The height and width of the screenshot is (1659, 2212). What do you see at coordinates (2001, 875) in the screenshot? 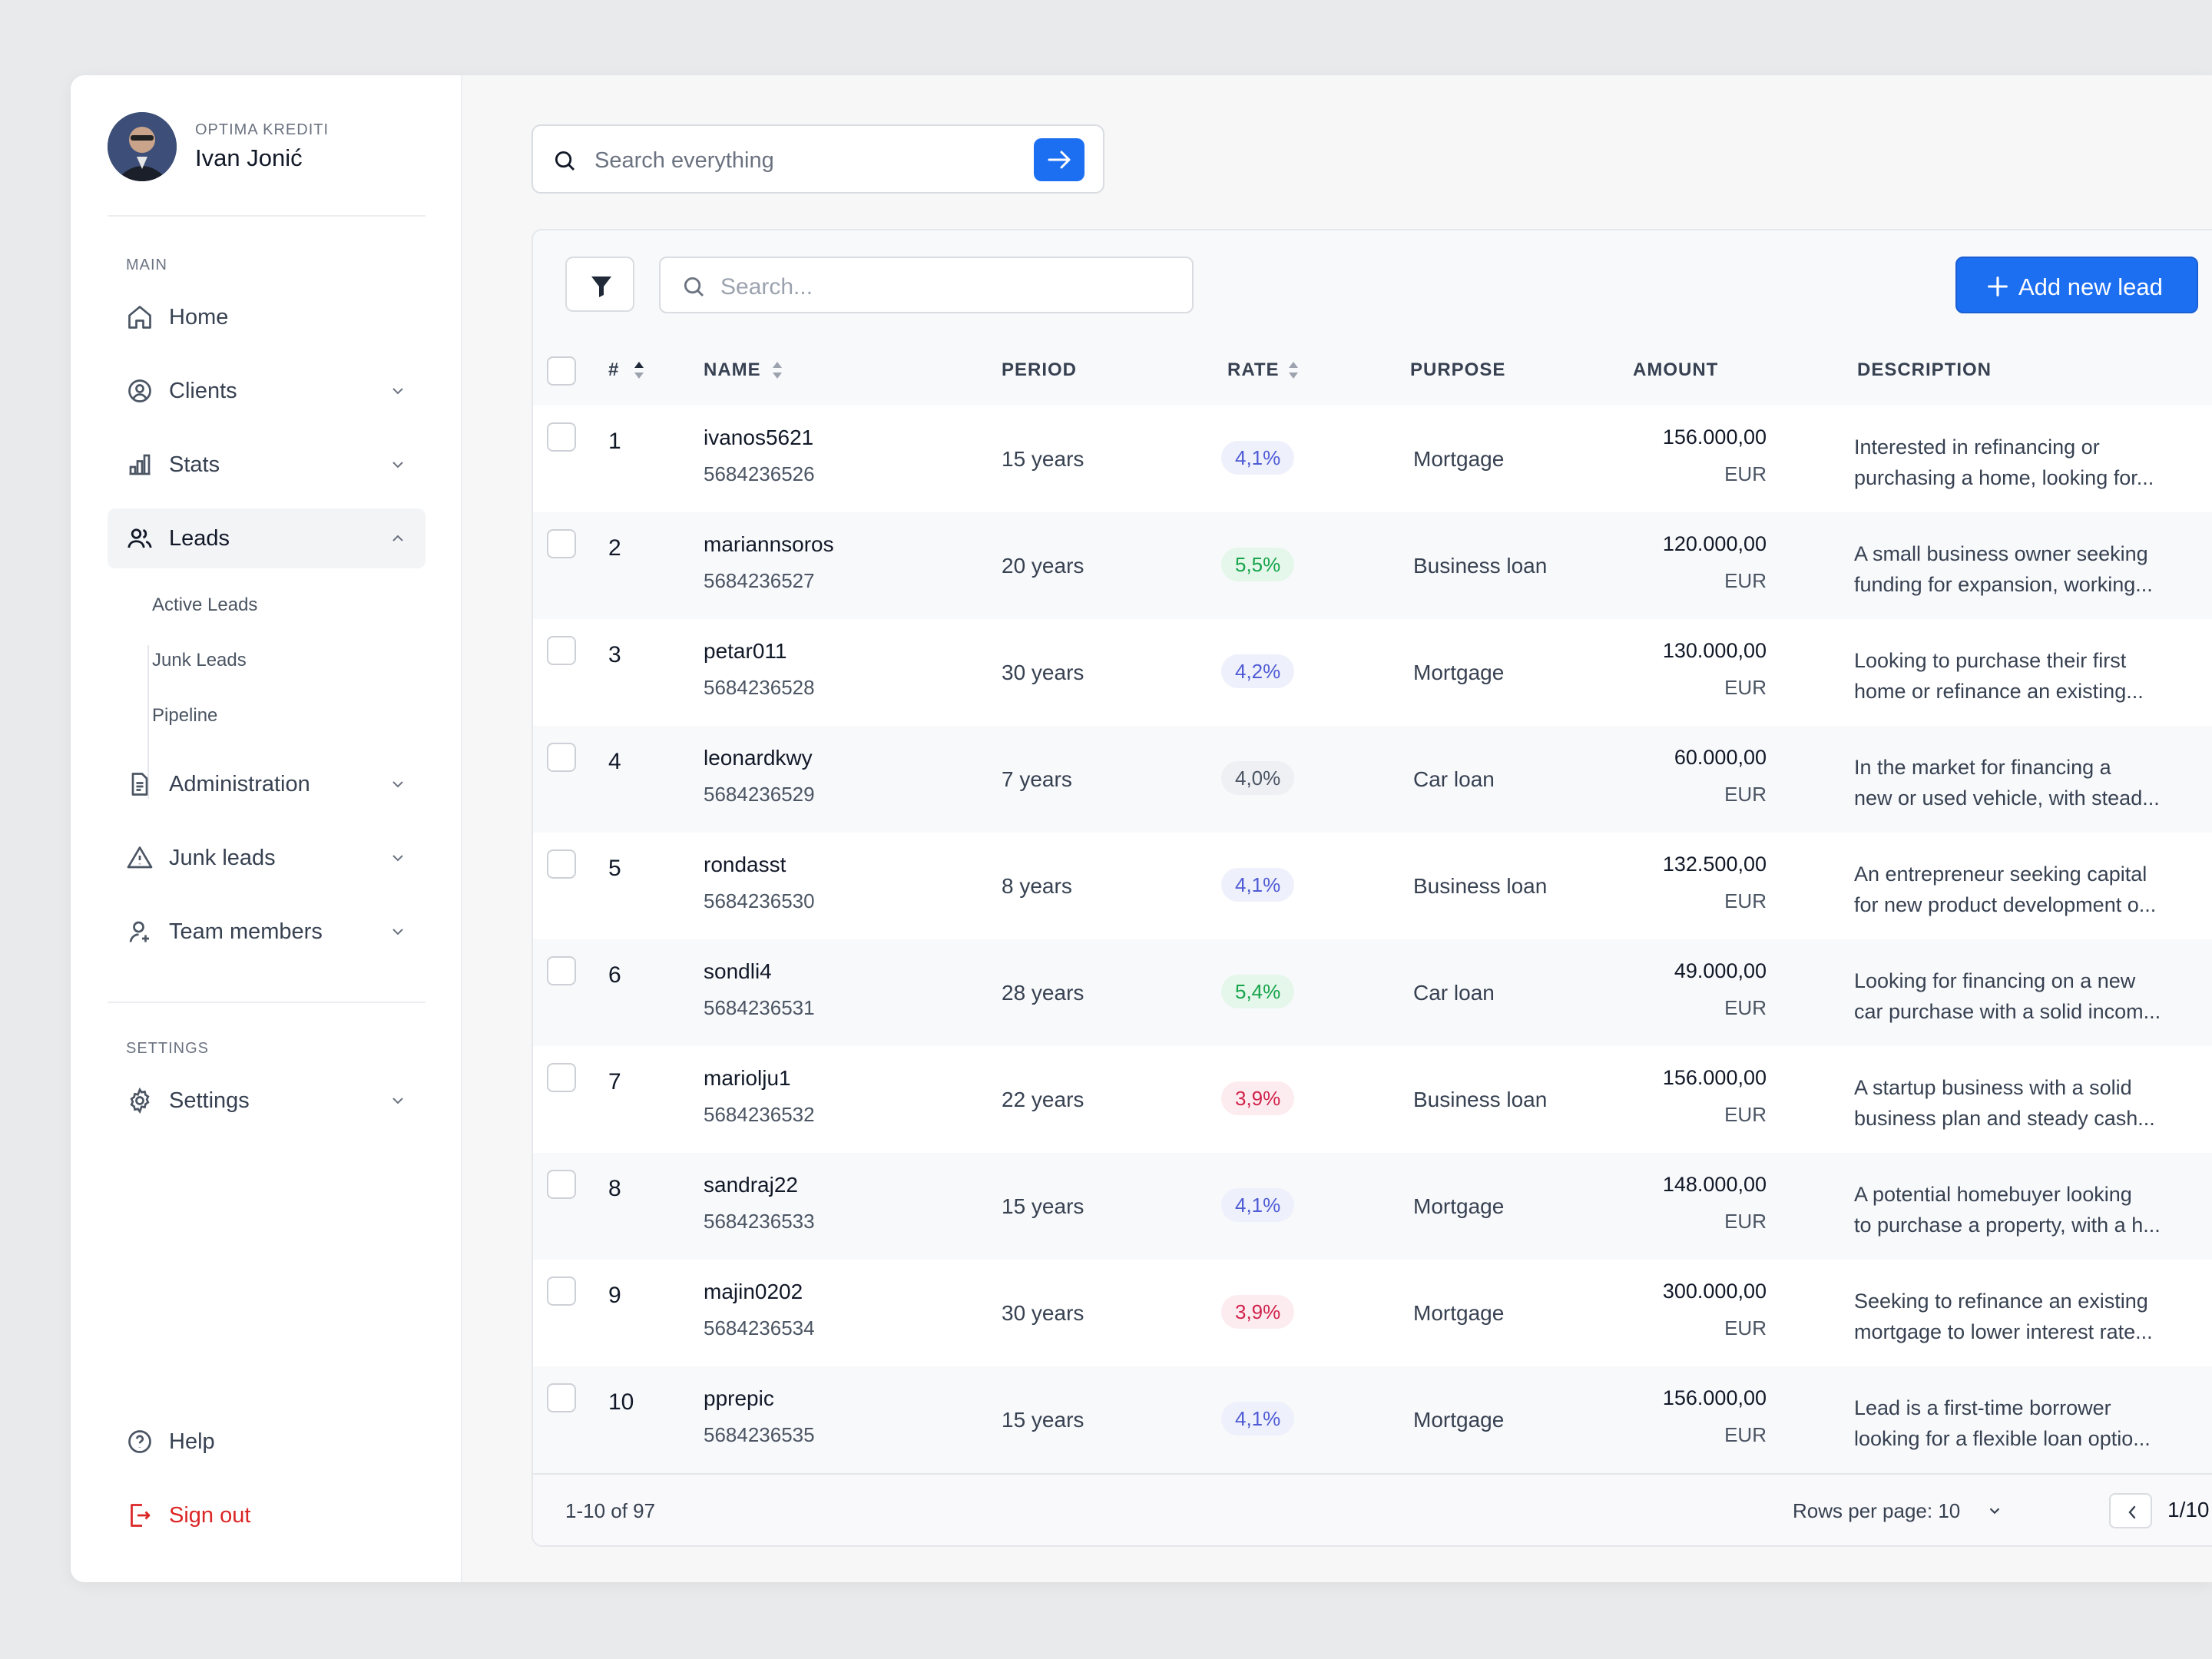
I see `description-line: An entrepreneur seeking capital` at bounding box center [2001, 875].